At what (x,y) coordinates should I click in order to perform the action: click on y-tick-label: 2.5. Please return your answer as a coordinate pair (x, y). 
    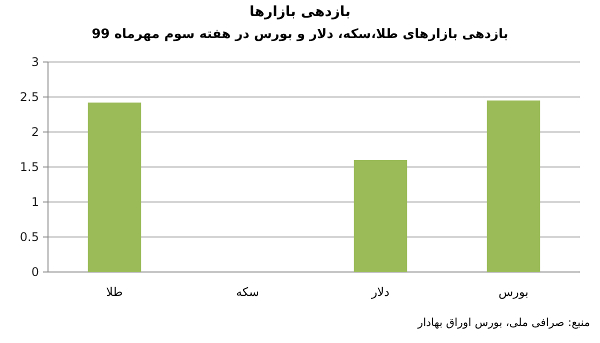
    Looking at the image, I should click on (29, 97).